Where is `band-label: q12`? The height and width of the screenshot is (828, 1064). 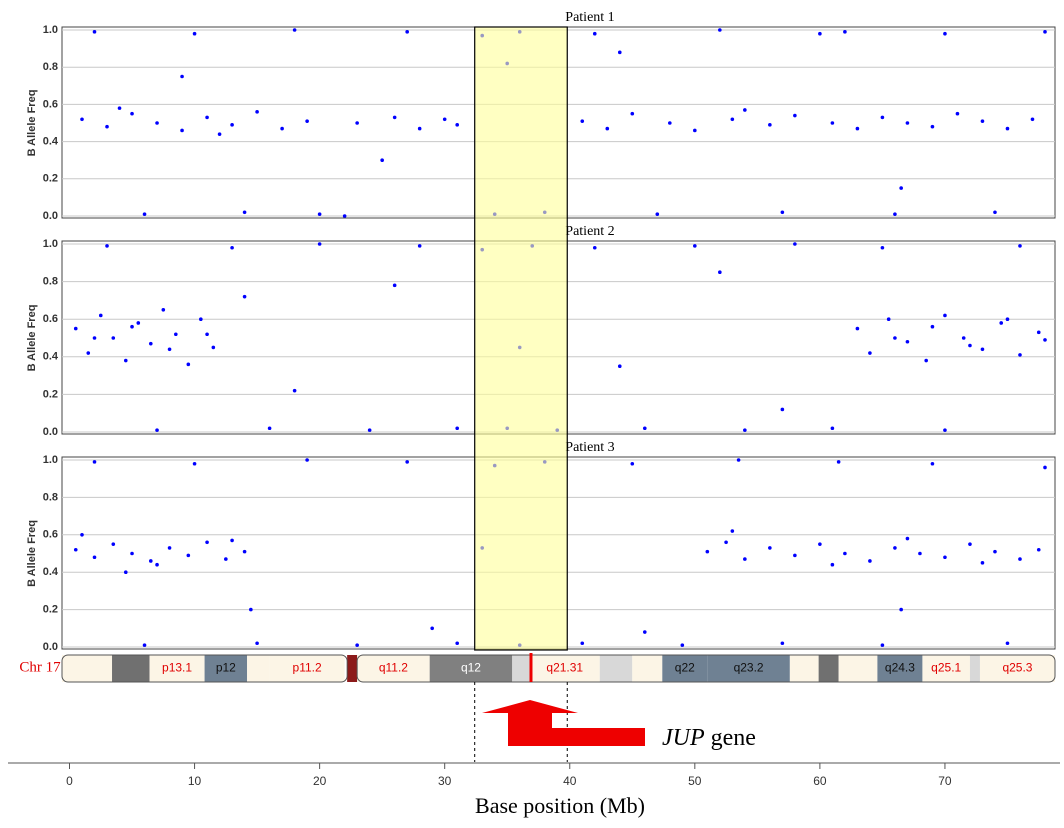
band-label: q12 is located at coordinates (471, 668).